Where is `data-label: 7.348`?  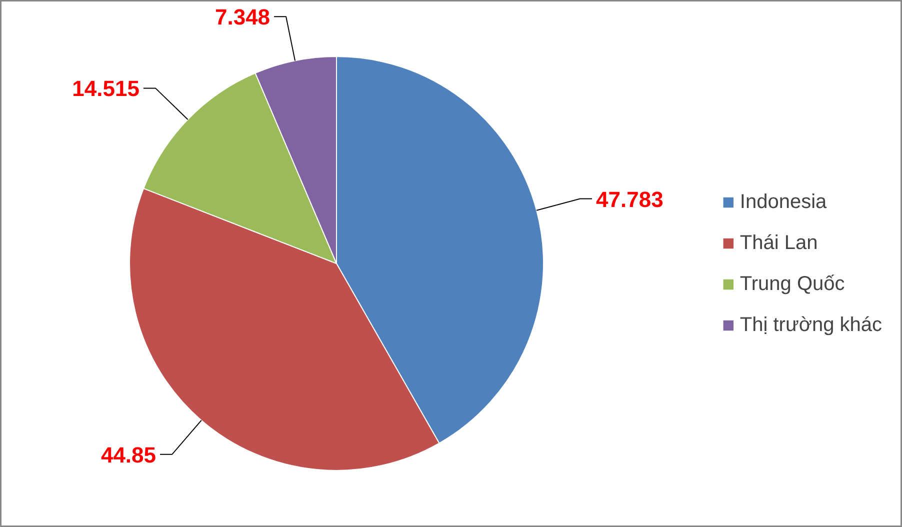 data-label: 7.348 is located at coordinates (242, 17).